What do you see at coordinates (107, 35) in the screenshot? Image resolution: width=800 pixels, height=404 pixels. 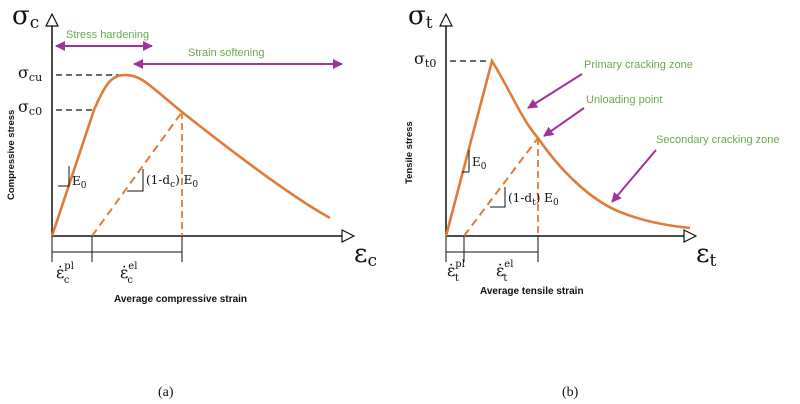 I see `panel-a-stress-hardening: Stress hardening` at bounding box center [107, 35].